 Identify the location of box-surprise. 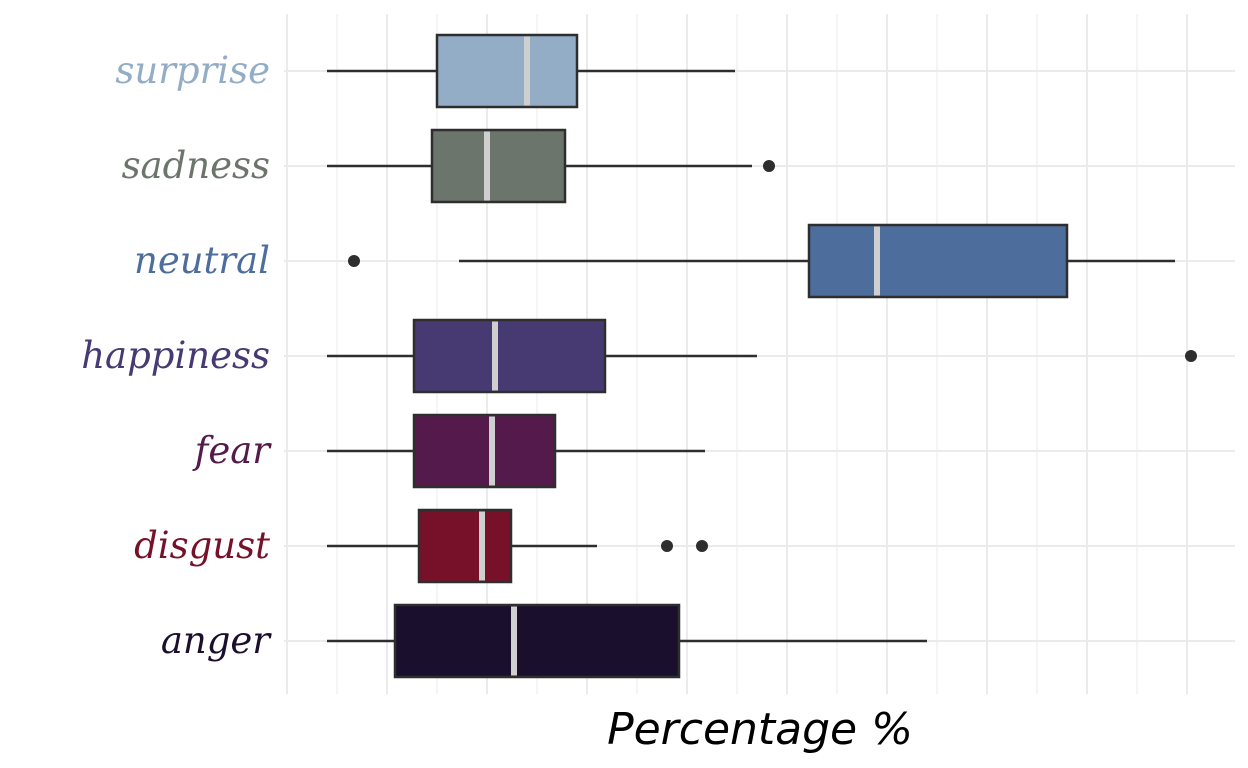
(531, 71).